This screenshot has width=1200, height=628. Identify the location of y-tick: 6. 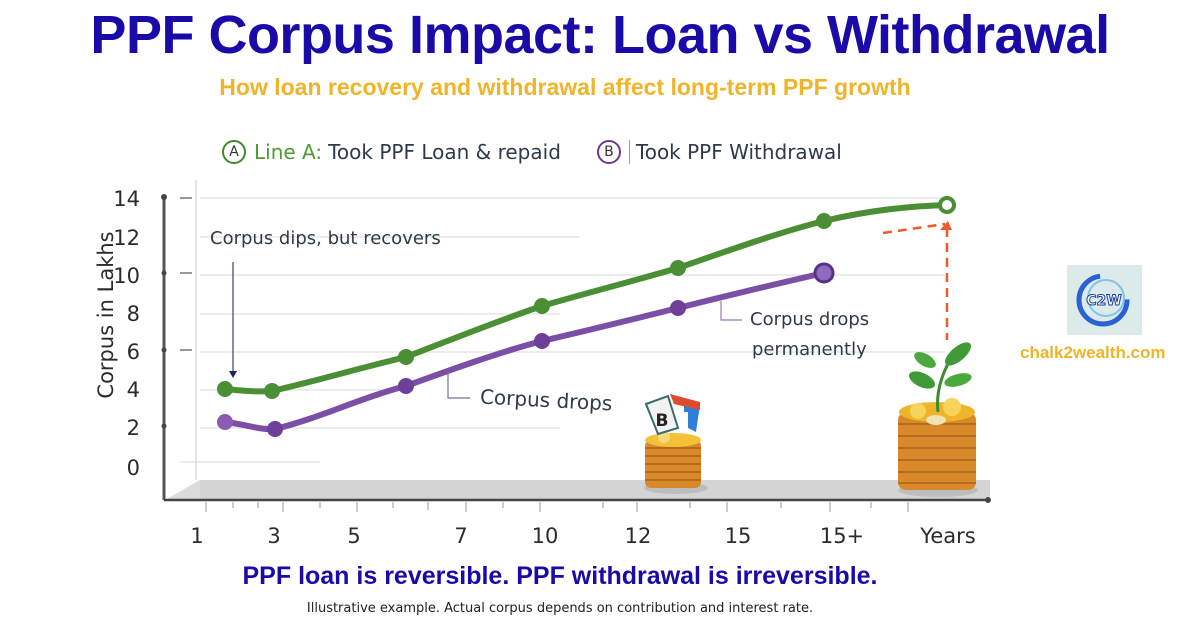
(133, 352).